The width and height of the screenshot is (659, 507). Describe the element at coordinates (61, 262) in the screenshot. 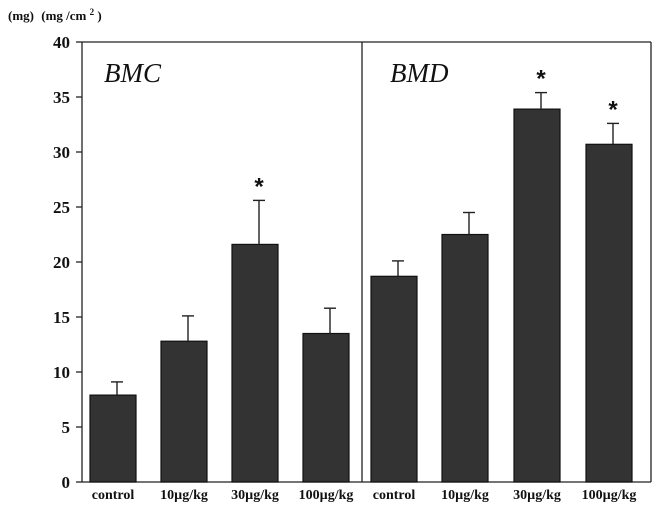

I see `y-tick-label: 20` at that location.